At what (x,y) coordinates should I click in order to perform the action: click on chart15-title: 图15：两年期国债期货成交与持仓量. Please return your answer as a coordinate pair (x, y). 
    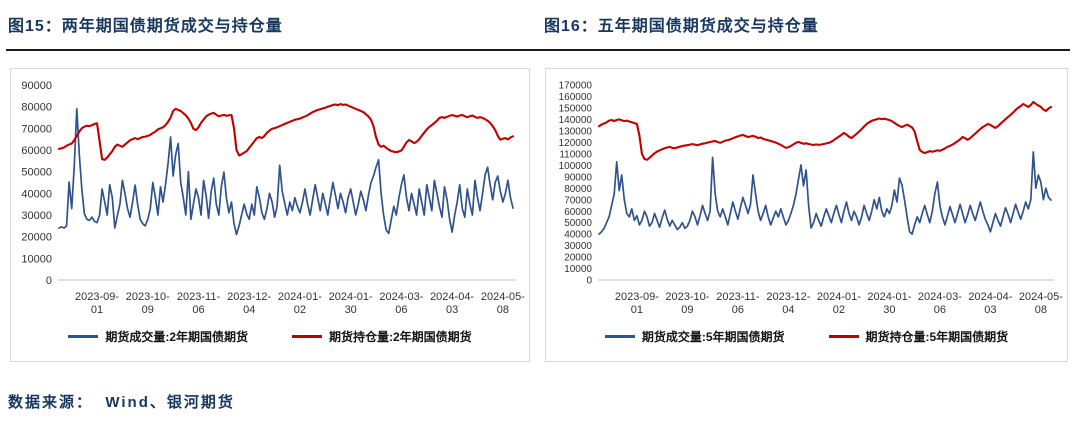
    Looking at the image, I should click on (145, 26).